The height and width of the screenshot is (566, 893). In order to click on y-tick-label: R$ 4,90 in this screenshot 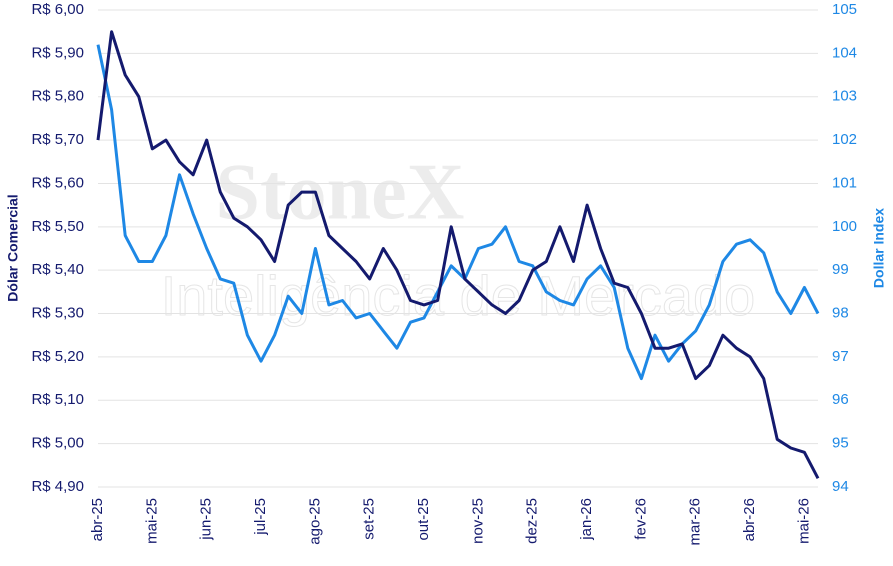, I will do `click(57, 486)`.